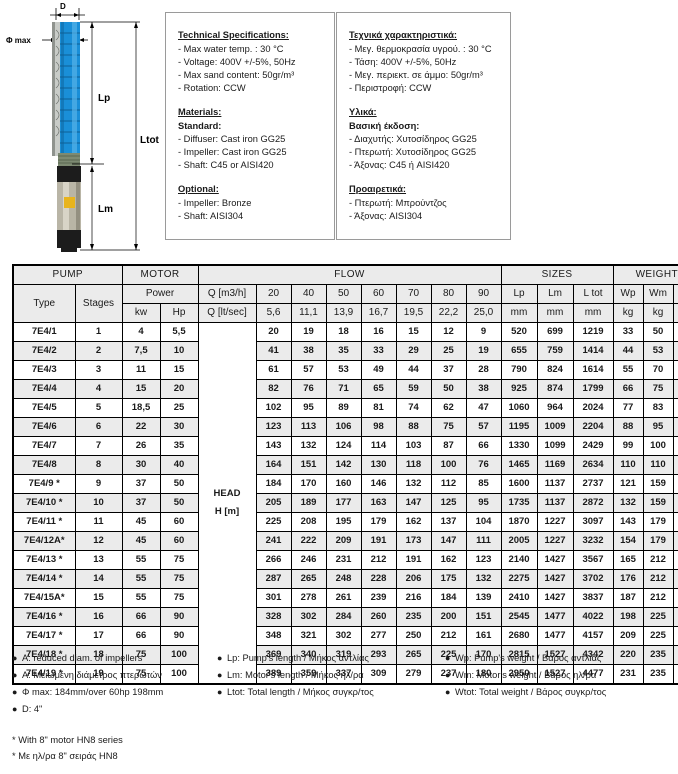 This screenshot has width=678, height=774. Describe the element at coordinates (378, 389) in the screenshot. I see `cell-head-60: 65` at that location.